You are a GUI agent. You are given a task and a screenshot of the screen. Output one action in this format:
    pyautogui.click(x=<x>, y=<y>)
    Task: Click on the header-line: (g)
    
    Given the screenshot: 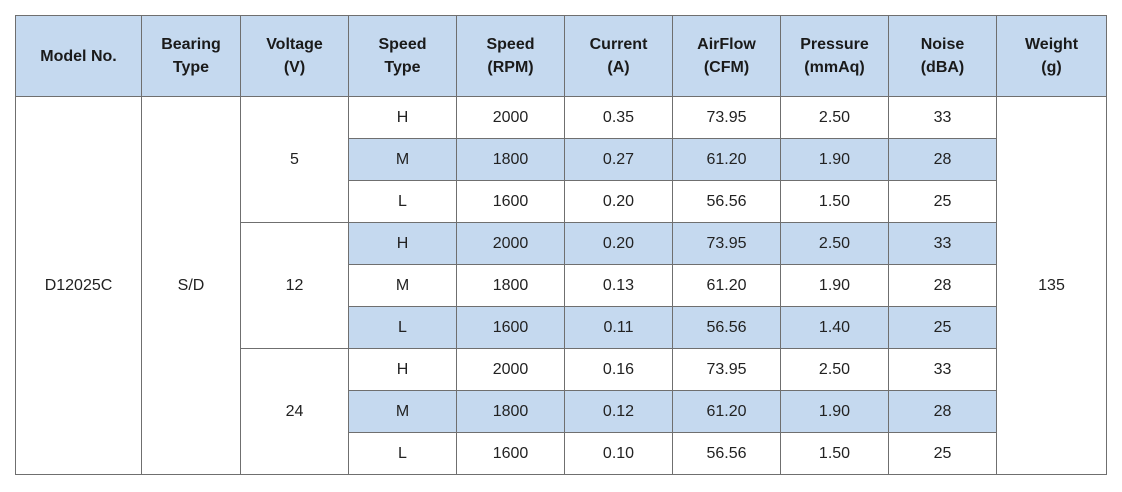 What is the action you would take?
    pyautogui.click(x=1051, y=67)
    